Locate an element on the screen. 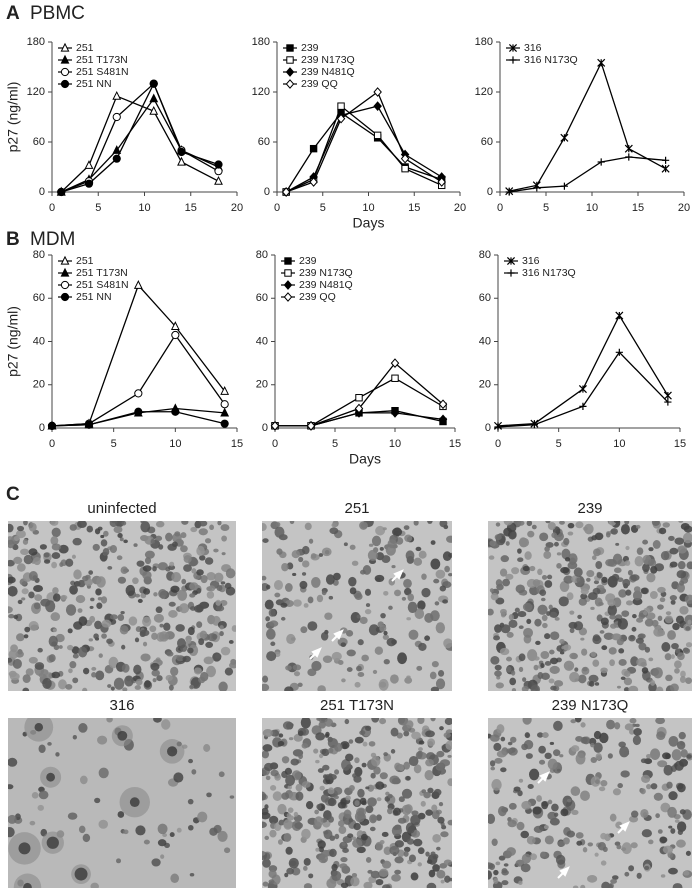  x-tick-label: 10 is located at coordinates (592, 208).